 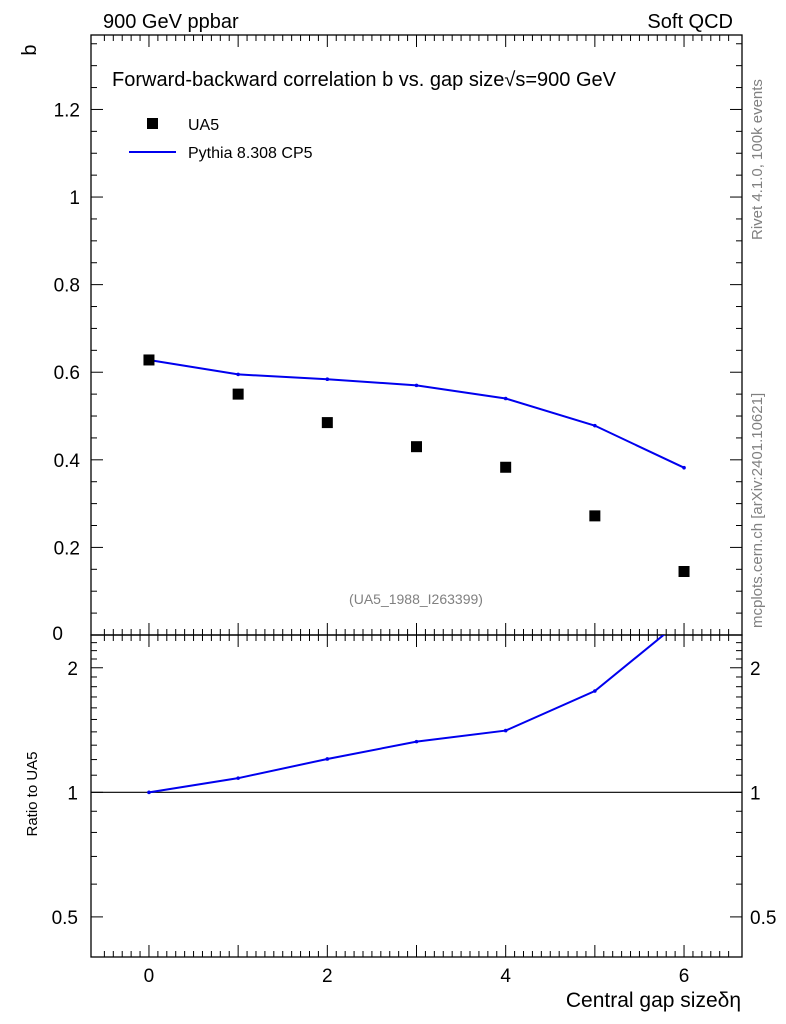 What do you see at coordinates (203, 125) in the screenshot?
I see `legend-ua5-label: UA5` at bounding box center [203, 125].